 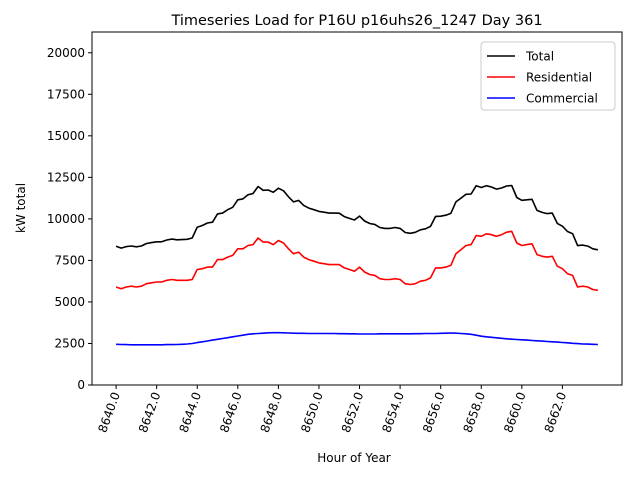 What do you see at coordinates (21, 208) in the screenshot?
I see `y-axis-label: kW total` at bounding box center [21, 208].